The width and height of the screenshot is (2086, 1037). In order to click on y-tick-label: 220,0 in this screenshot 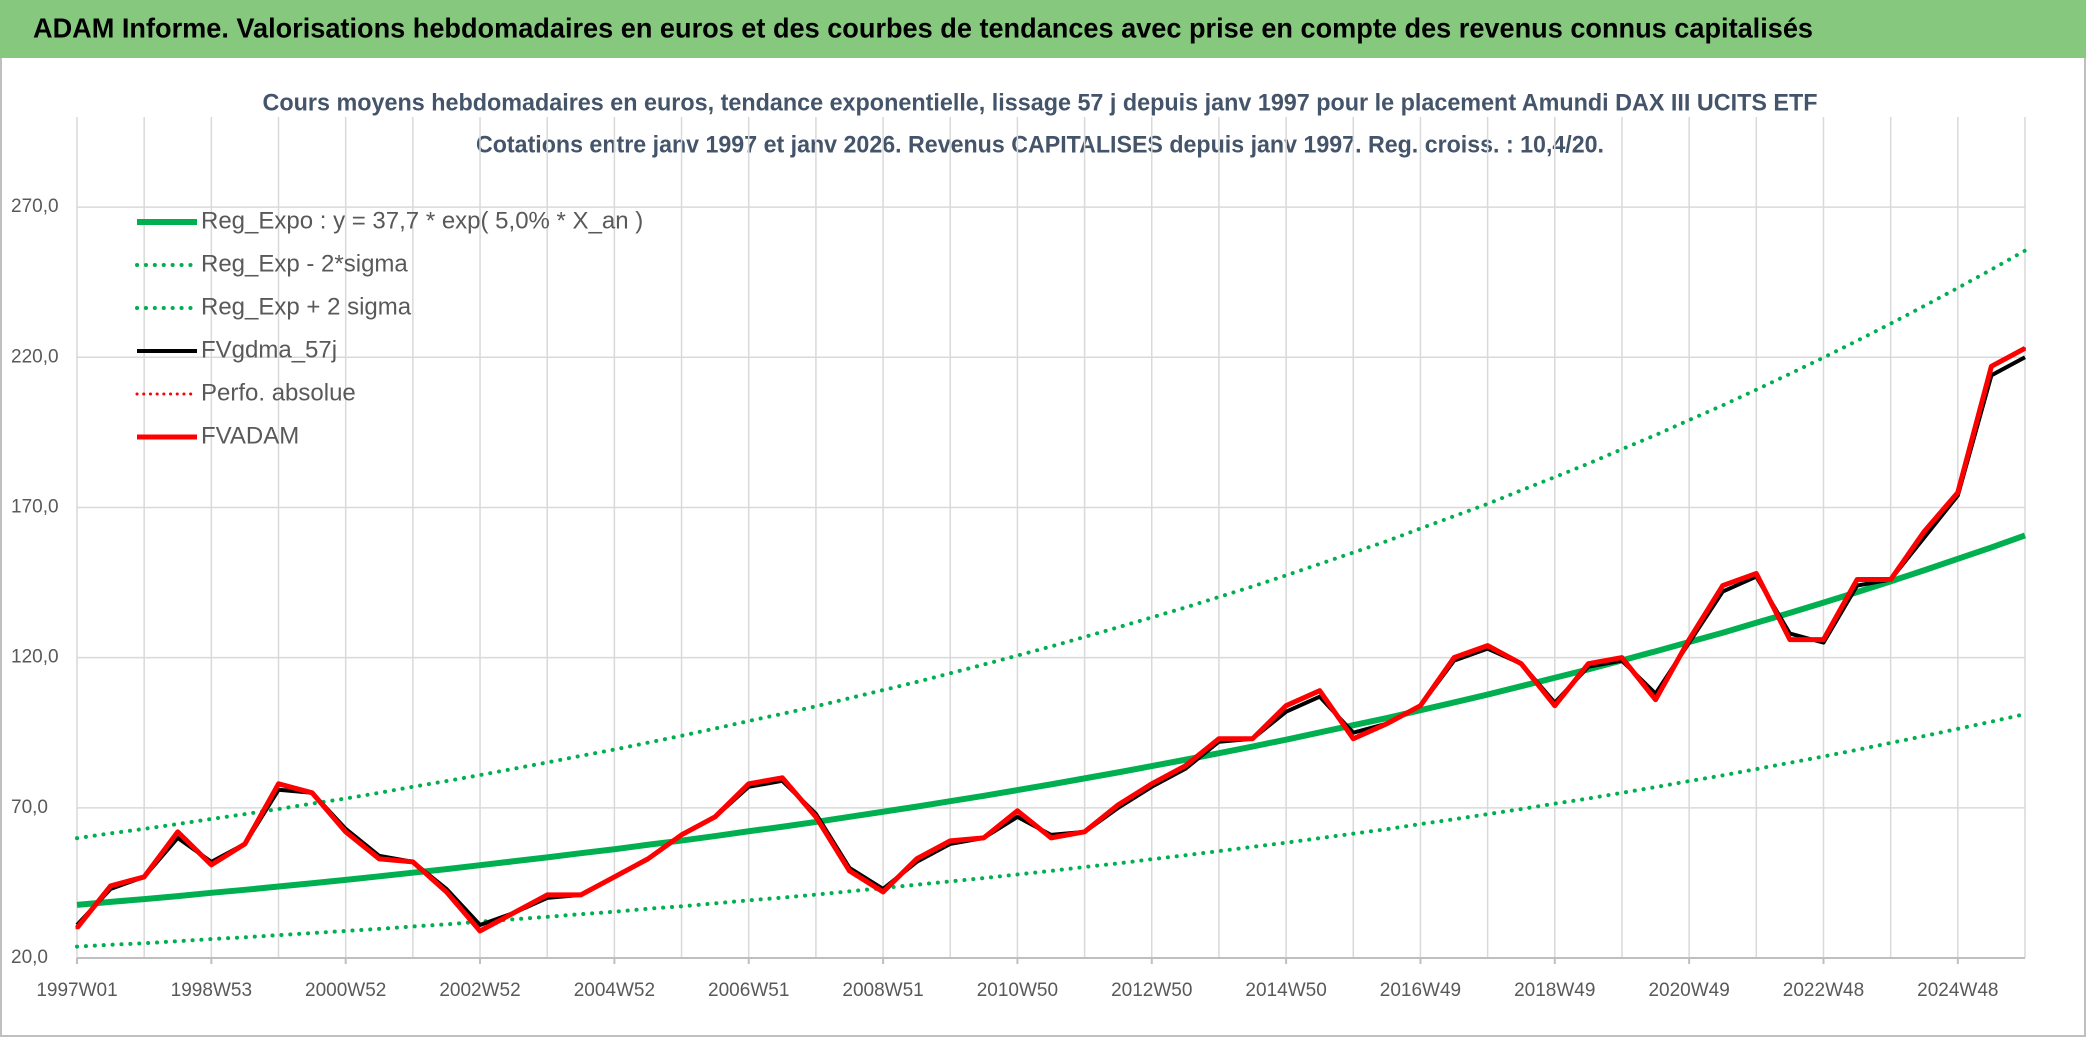, I will do `click(35, 356)`.